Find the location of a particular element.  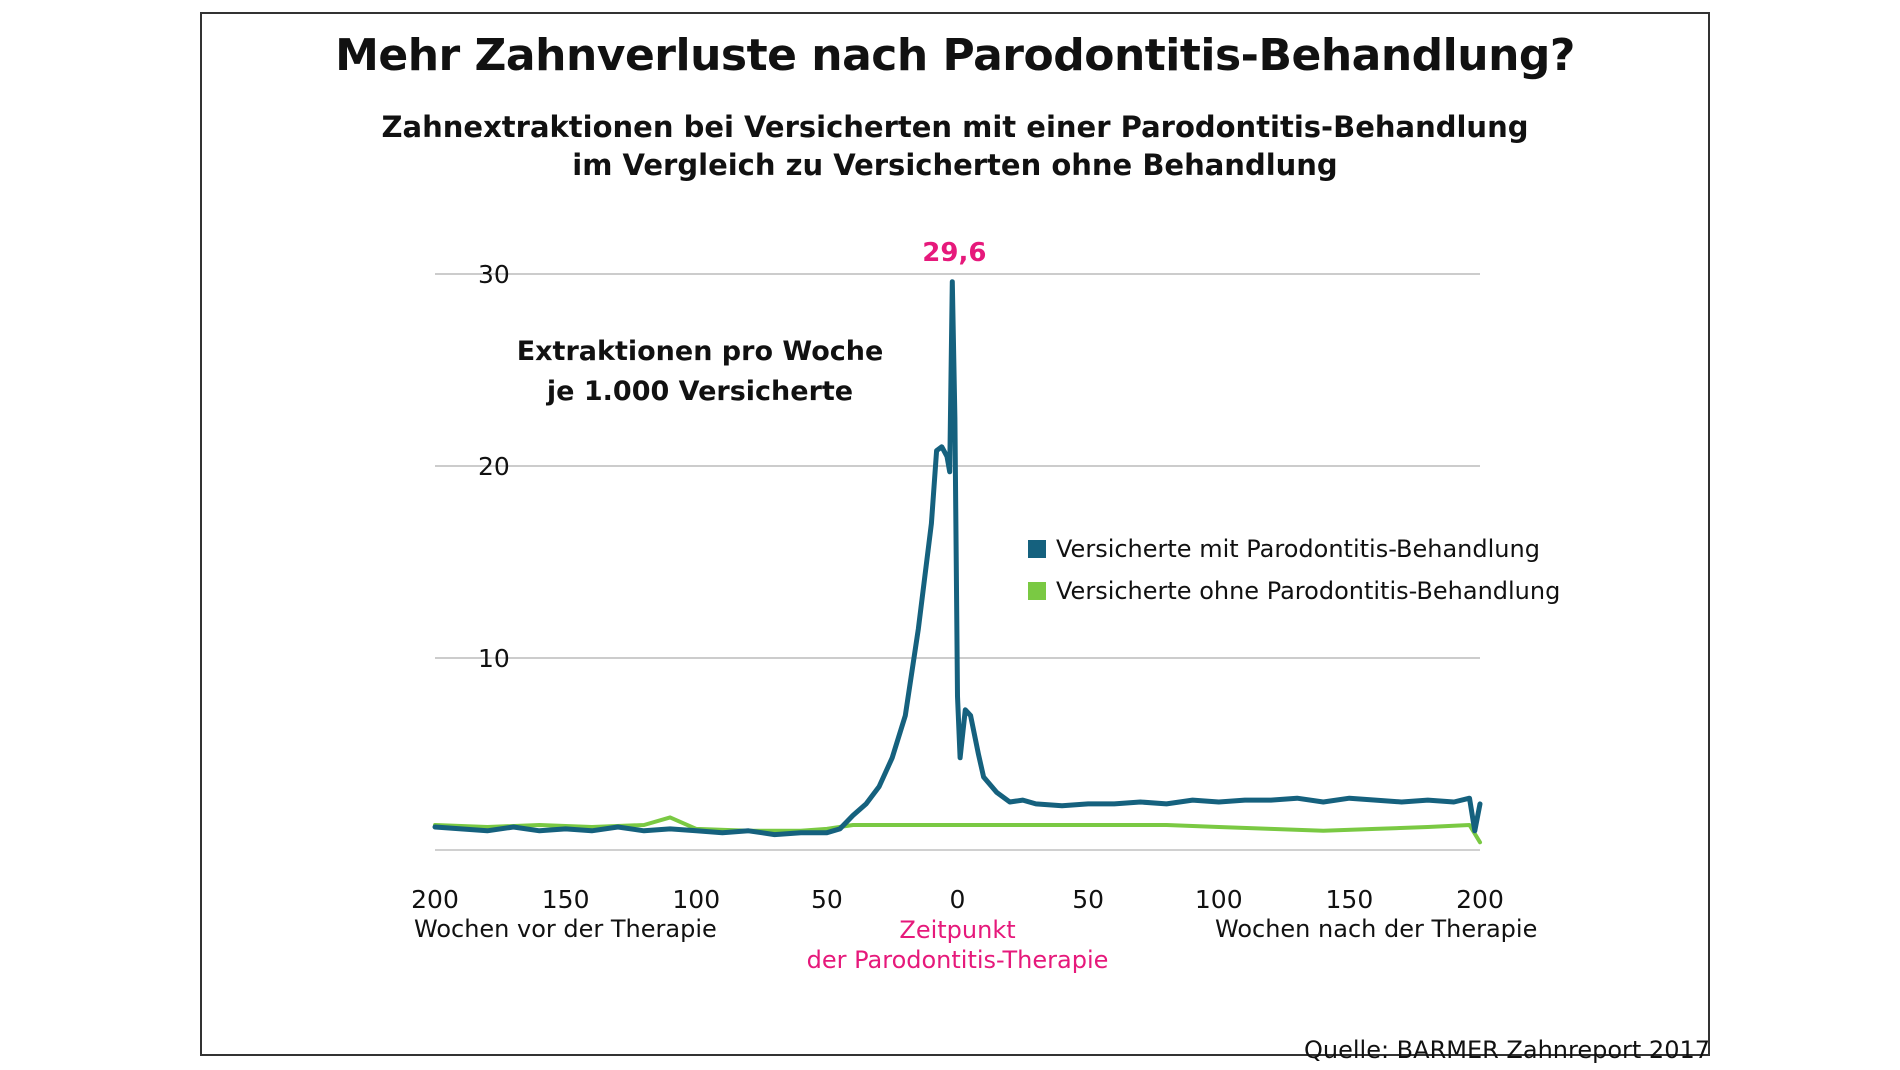

y-tick-label: 20 is located at coordinates (494, 466).